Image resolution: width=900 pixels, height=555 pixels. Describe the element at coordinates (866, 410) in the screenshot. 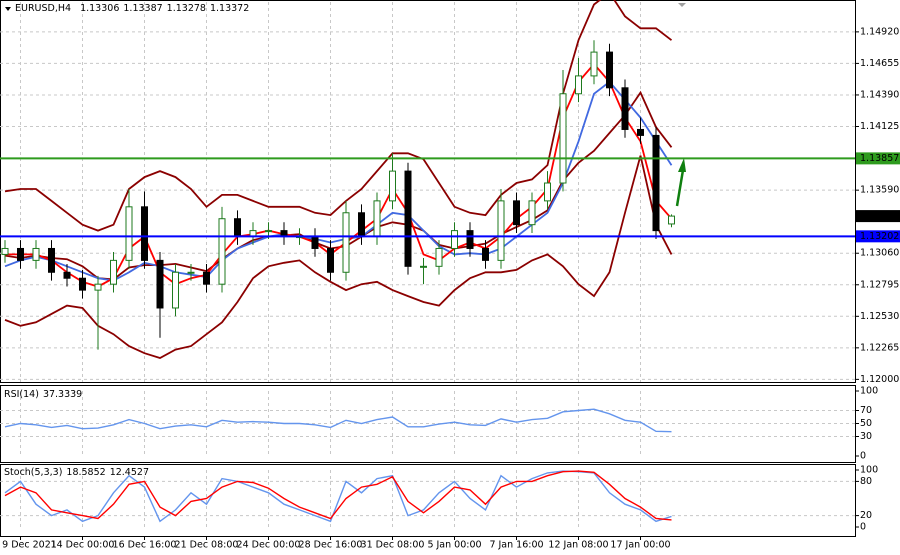

I see `y-tick-label: 70` at that location.